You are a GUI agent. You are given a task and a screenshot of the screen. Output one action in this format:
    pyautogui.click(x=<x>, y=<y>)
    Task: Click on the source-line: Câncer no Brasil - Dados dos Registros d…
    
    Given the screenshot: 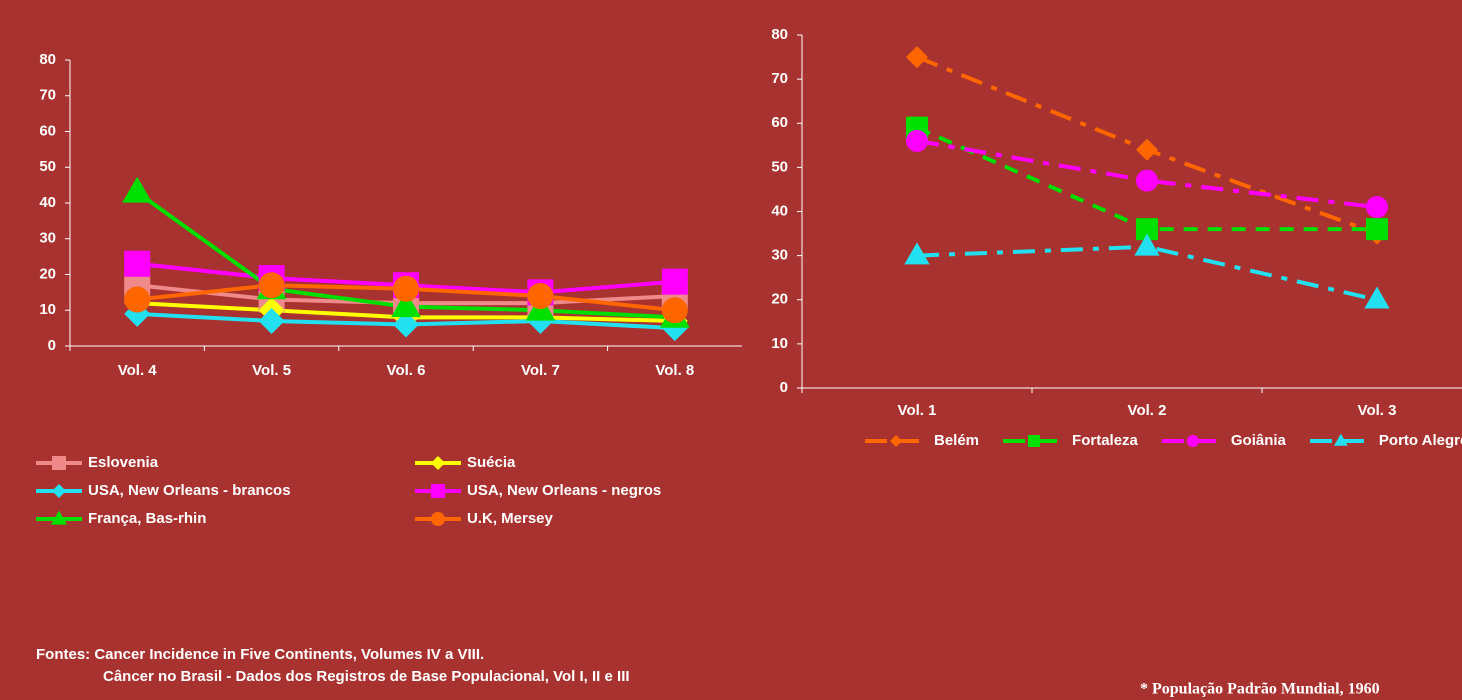 What is the action you would take?
    pyautogui.click(x=366, y=676)
    